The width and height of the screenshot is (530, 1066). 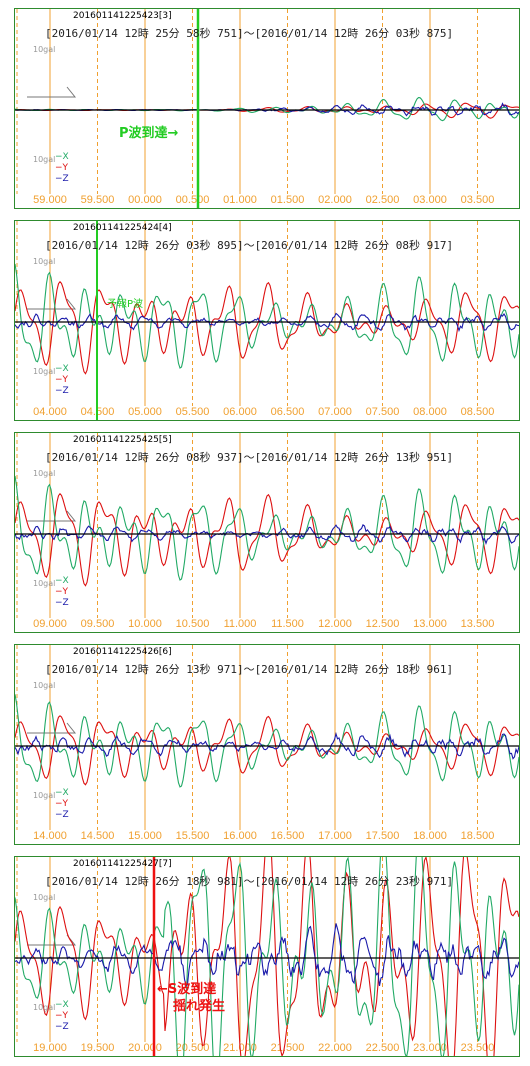 I want to click on tick-label: 22.500, so click(x=383, y=1048).